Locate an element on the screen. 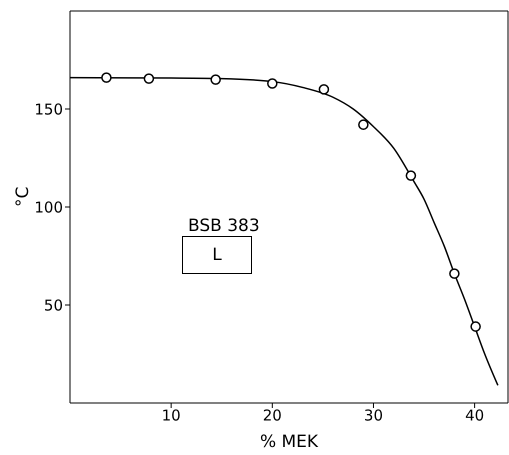 This screenshot has height=455, width=509. x-tick-label: 20 is located at coordinates (272, 415).